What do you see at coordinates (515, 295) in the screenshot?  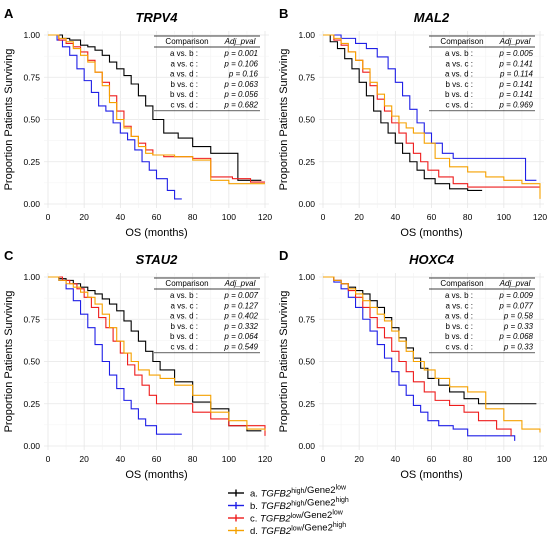 I see `table-cell-pval: p = 0.009` at bounding box center [515, 295].